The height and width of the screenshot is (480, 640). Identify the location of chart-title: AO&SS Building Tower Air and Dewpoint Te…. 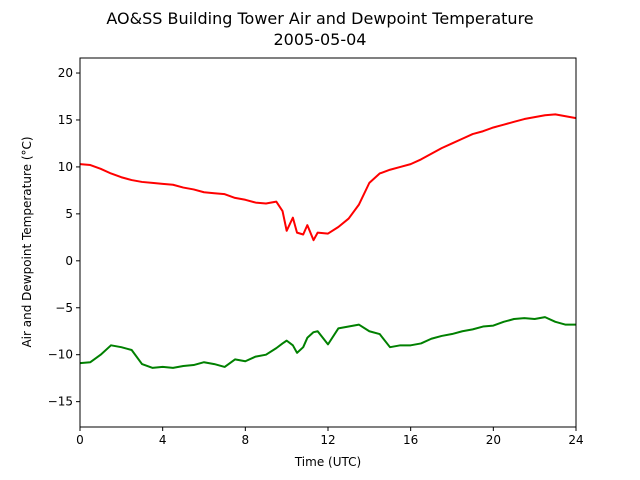
(319, 18).